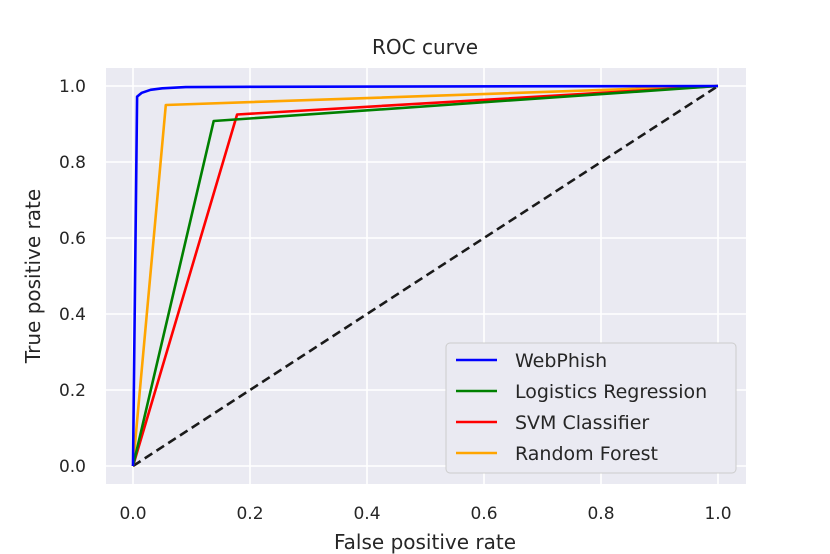  I want to click on x-tick-label: 0.6, so click(483, 514).